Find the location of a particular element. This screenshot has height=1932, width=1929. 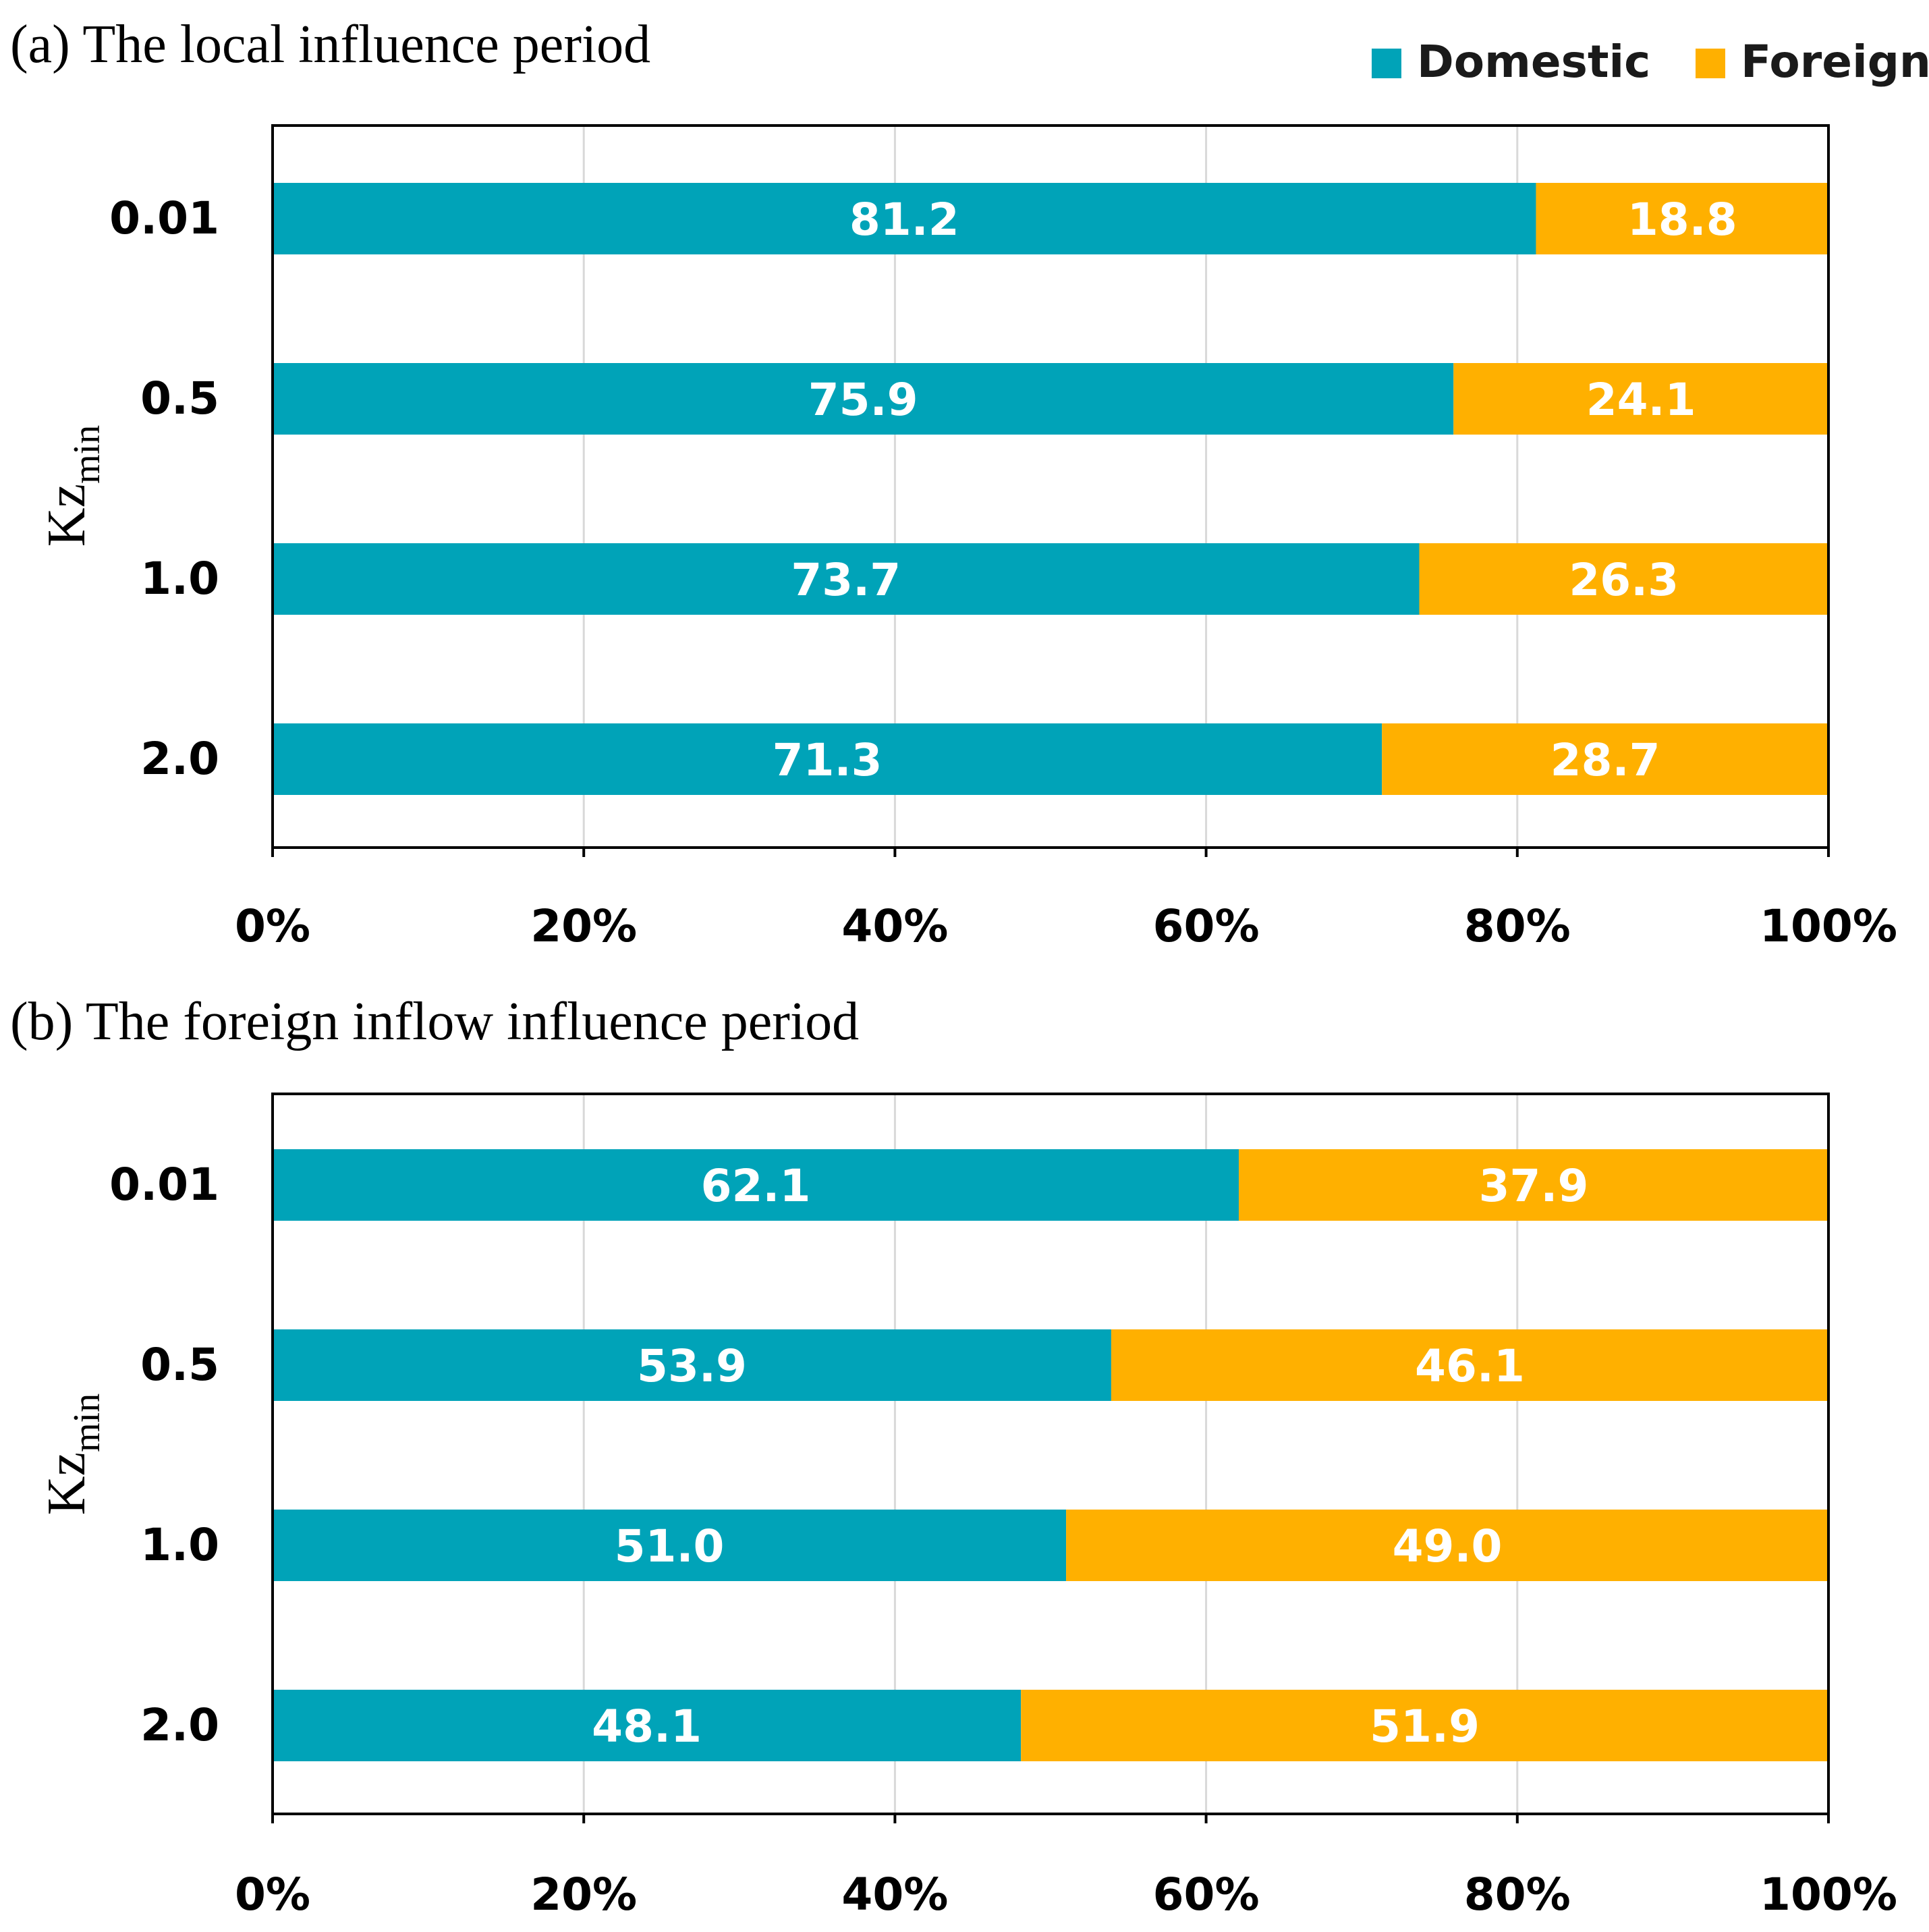

panel-a-x-axis: 0% 20% 40% 60% 80% 100% is located at coordinates (1066, 900).